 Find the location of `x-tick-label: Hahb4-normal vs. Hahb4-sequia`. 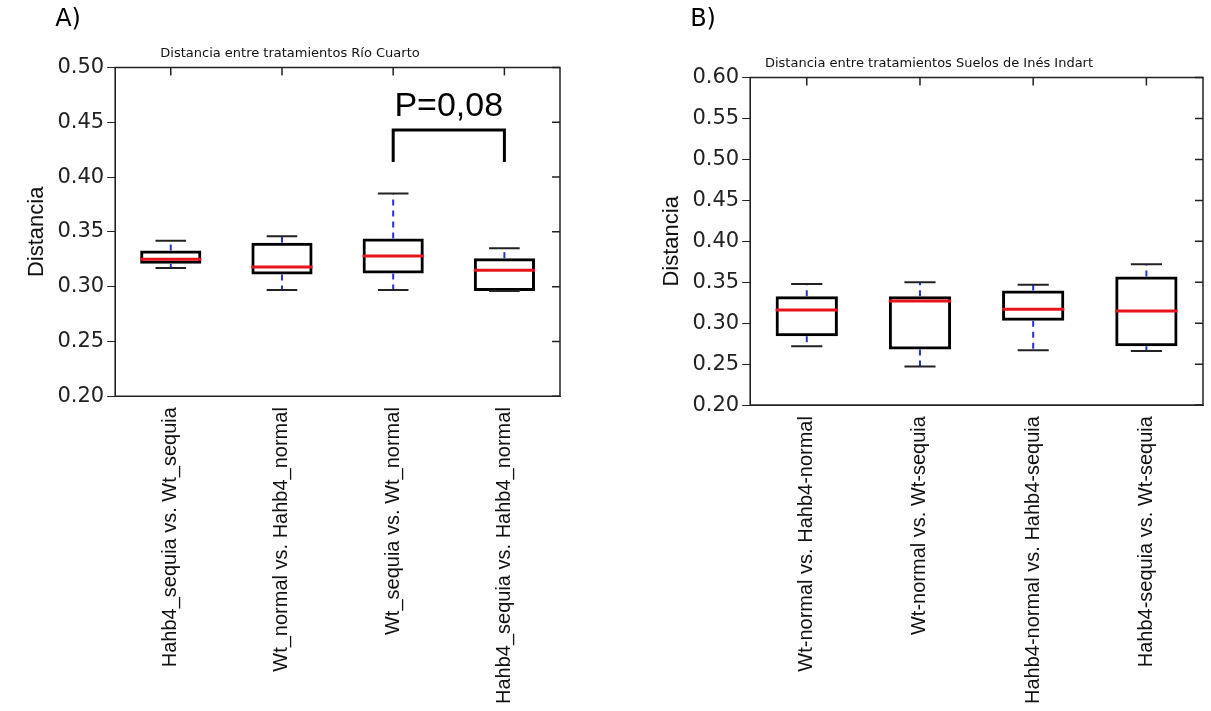

x-tick-label: Hahb4-normal vs. Hahb4-sequia is located at coordinates (1031, 560).